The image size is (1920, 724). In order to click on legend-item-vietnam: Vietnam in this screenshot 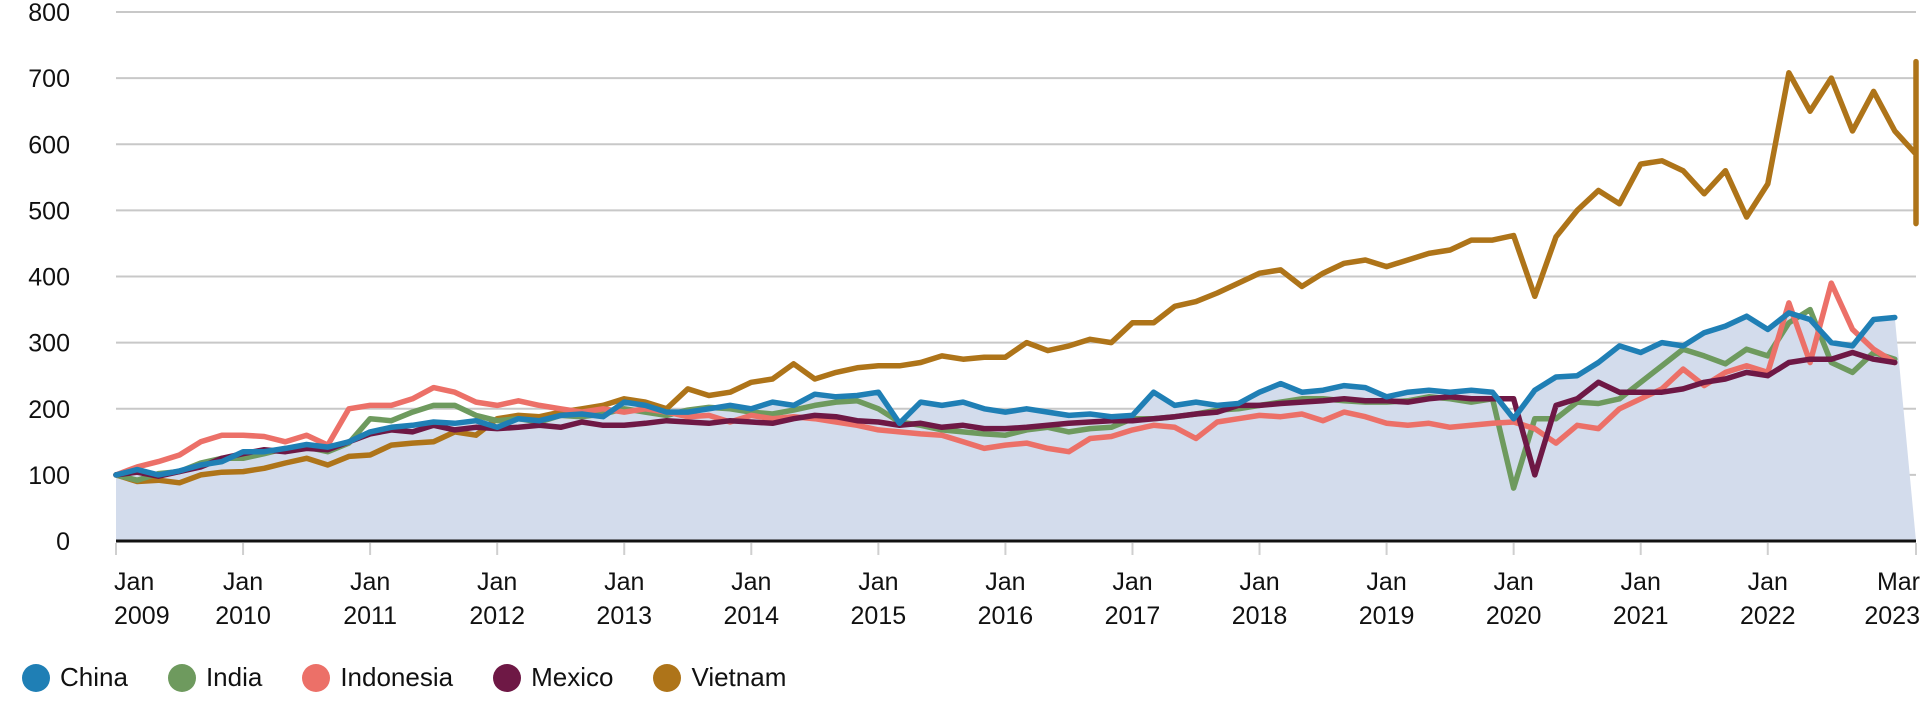, I will do `click(719, 677)`.